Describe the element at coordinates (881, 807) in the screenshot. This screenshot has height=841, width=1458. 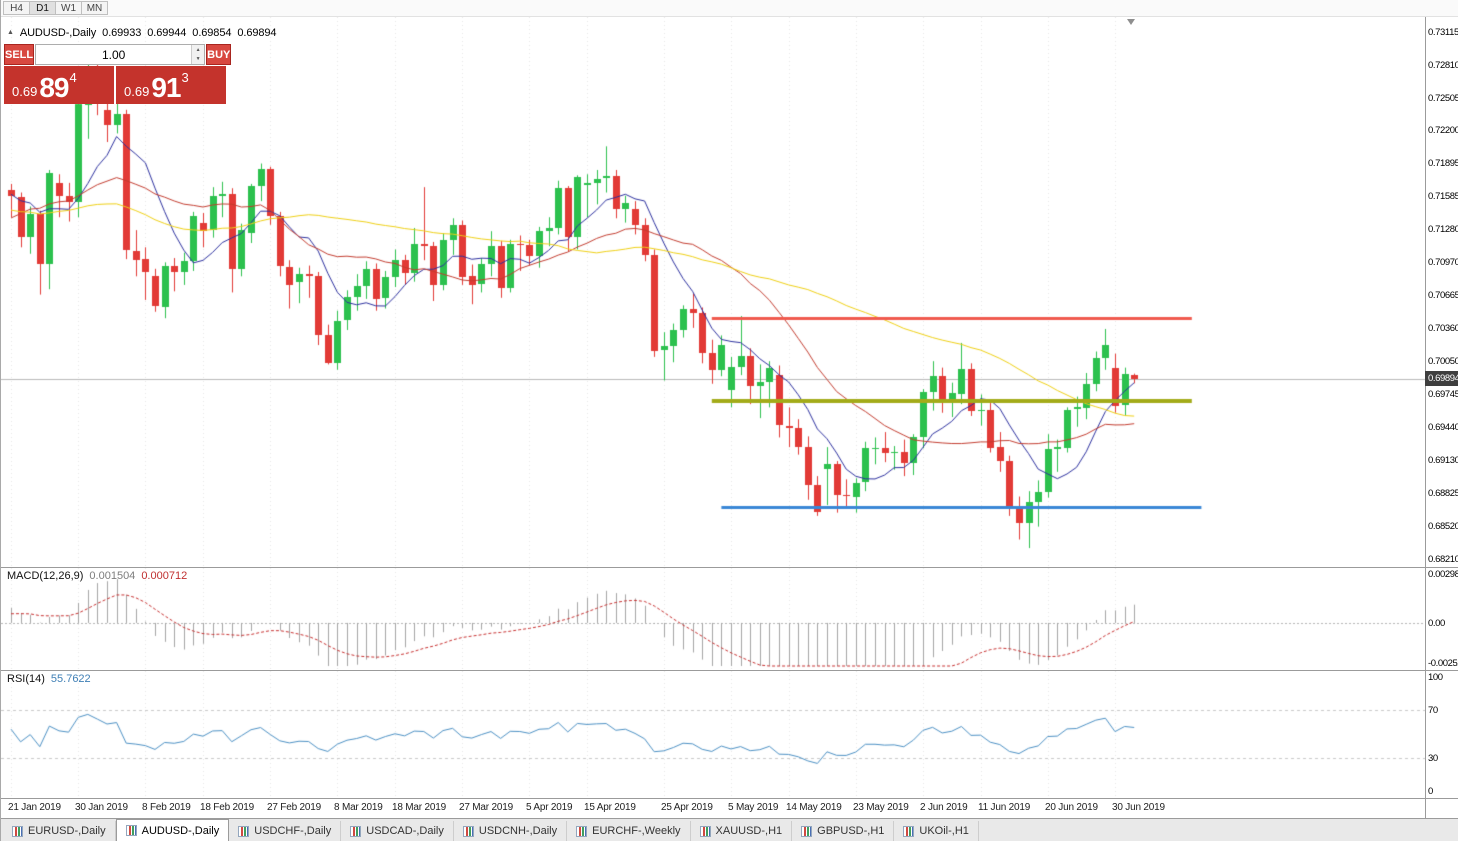
I see `date-label: 23 May 2019` at that location.